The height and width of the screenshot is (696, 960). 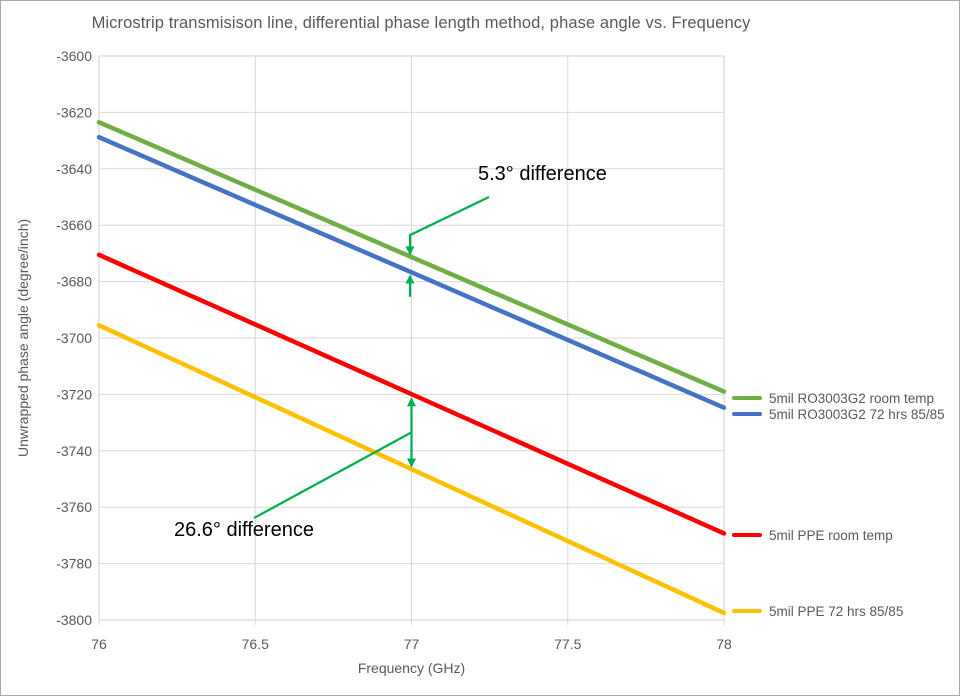 What do you see at coordinates (747, 398) in the screenshot?
I see `legend-swatch-5mil-ro3003g2-room-temp` at bounding box center [747, 398].